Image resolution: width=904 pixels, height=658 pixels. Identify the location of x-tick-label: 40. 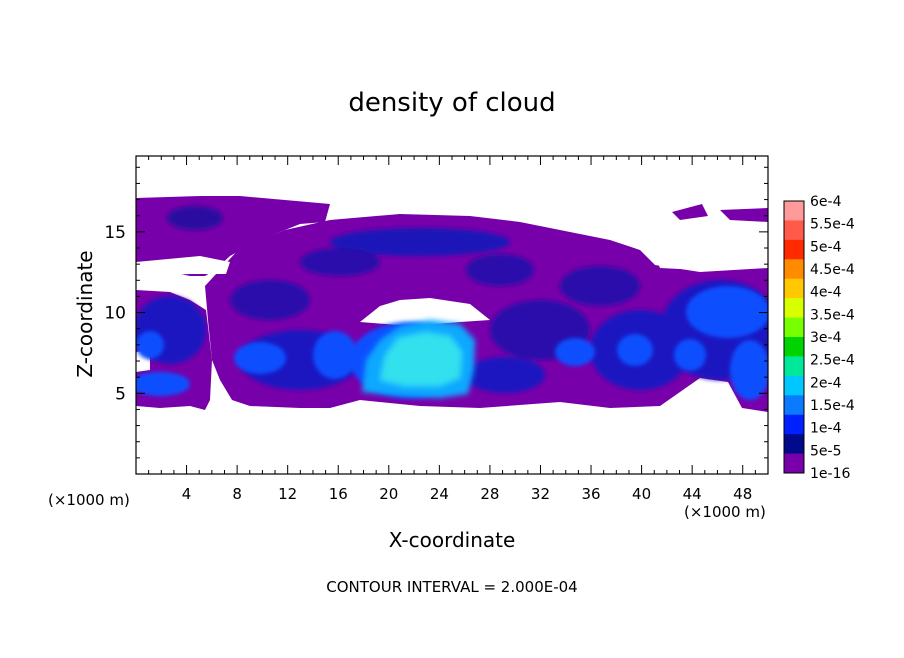
(641, 494).